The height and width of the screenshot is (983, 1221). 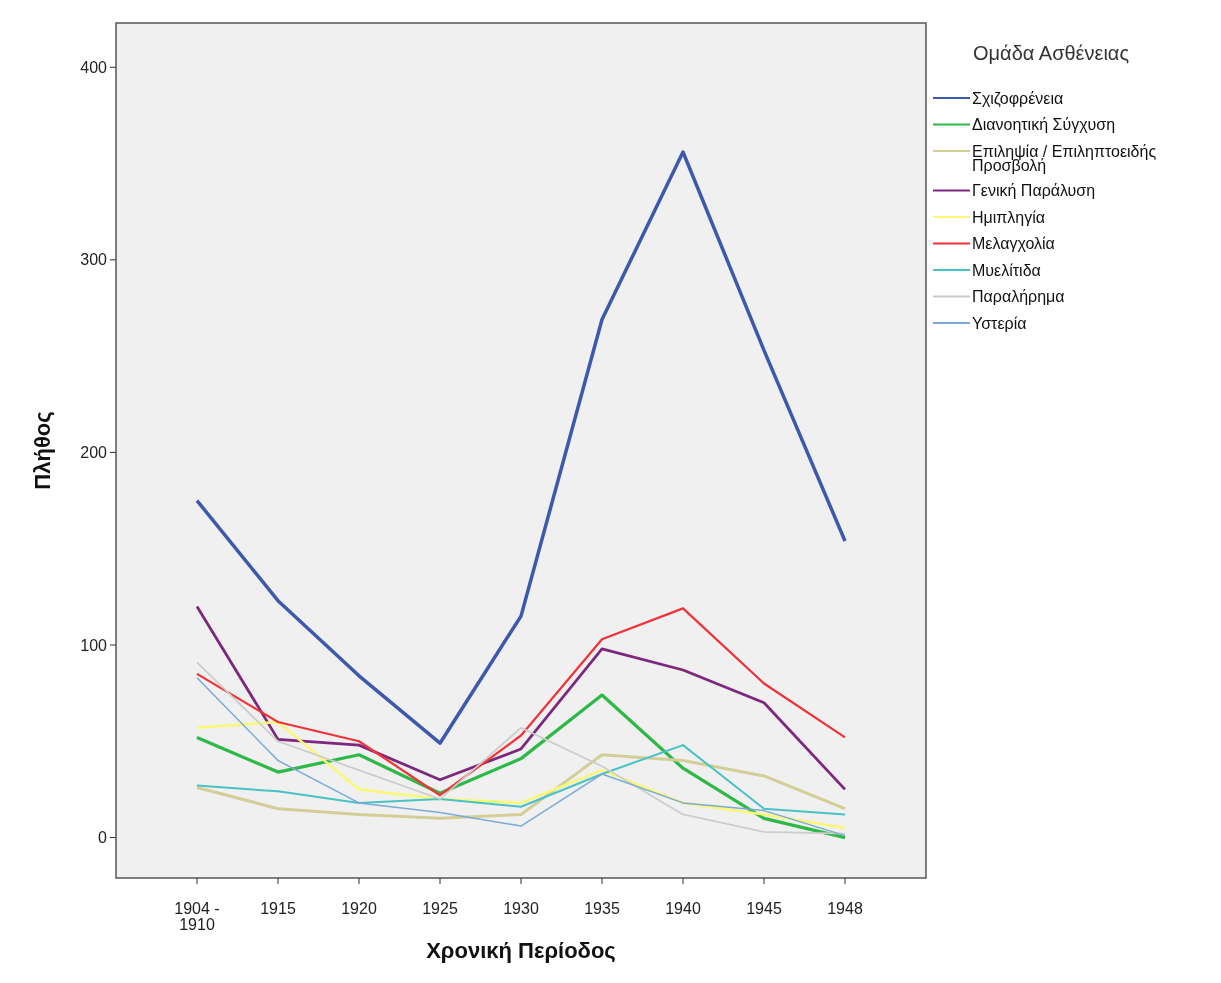 What do you see at coordinates (845, 908) in the screenshot?
I see `x-tick-label: 1948` at bounding box center [845, 908].